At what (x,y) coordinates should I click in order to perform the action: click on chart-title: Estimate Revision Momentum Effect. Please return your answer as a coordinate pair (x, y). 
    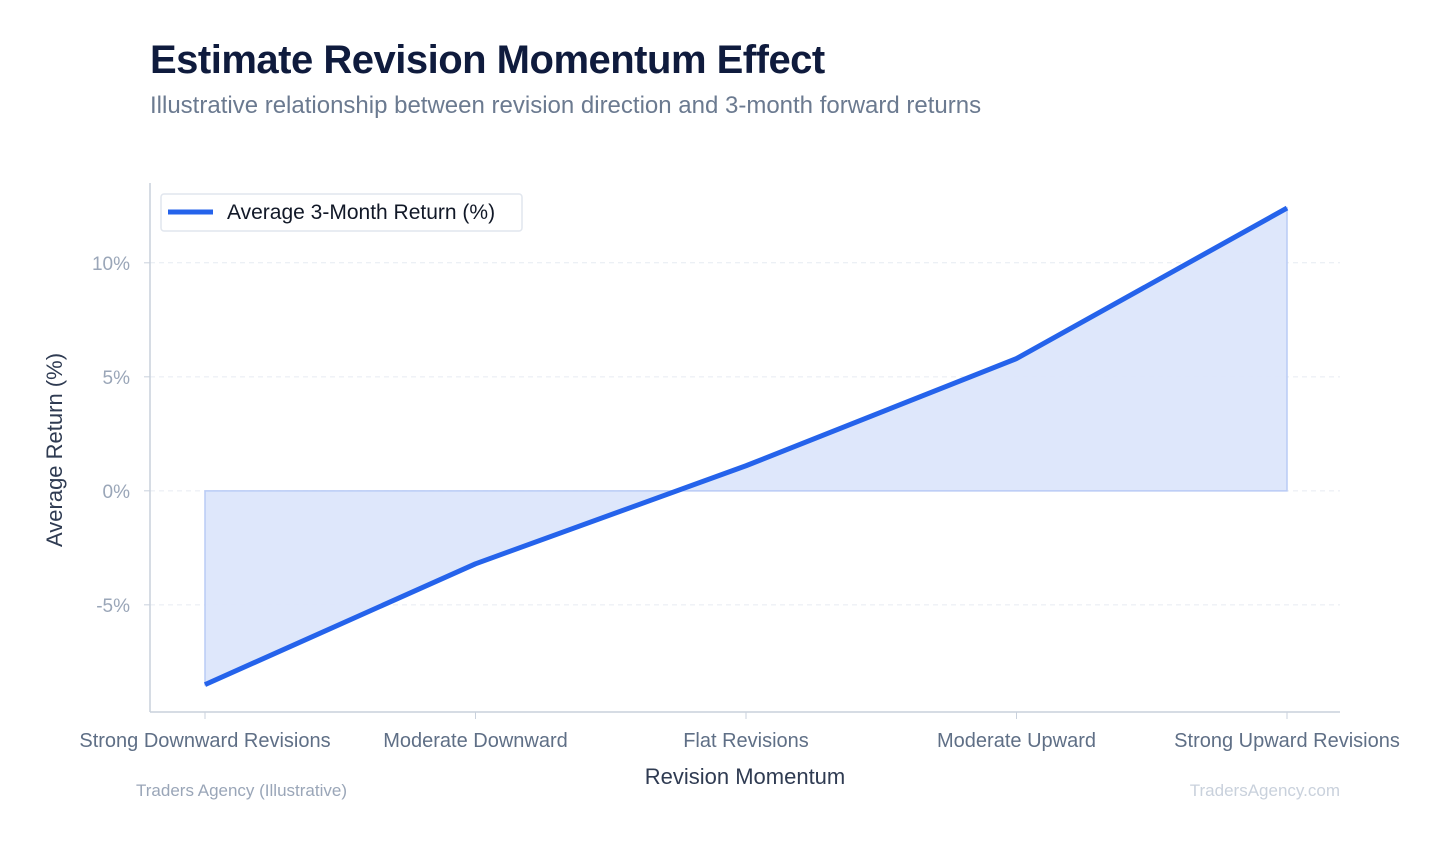
    Looking at the image, I should click on (487, 60).